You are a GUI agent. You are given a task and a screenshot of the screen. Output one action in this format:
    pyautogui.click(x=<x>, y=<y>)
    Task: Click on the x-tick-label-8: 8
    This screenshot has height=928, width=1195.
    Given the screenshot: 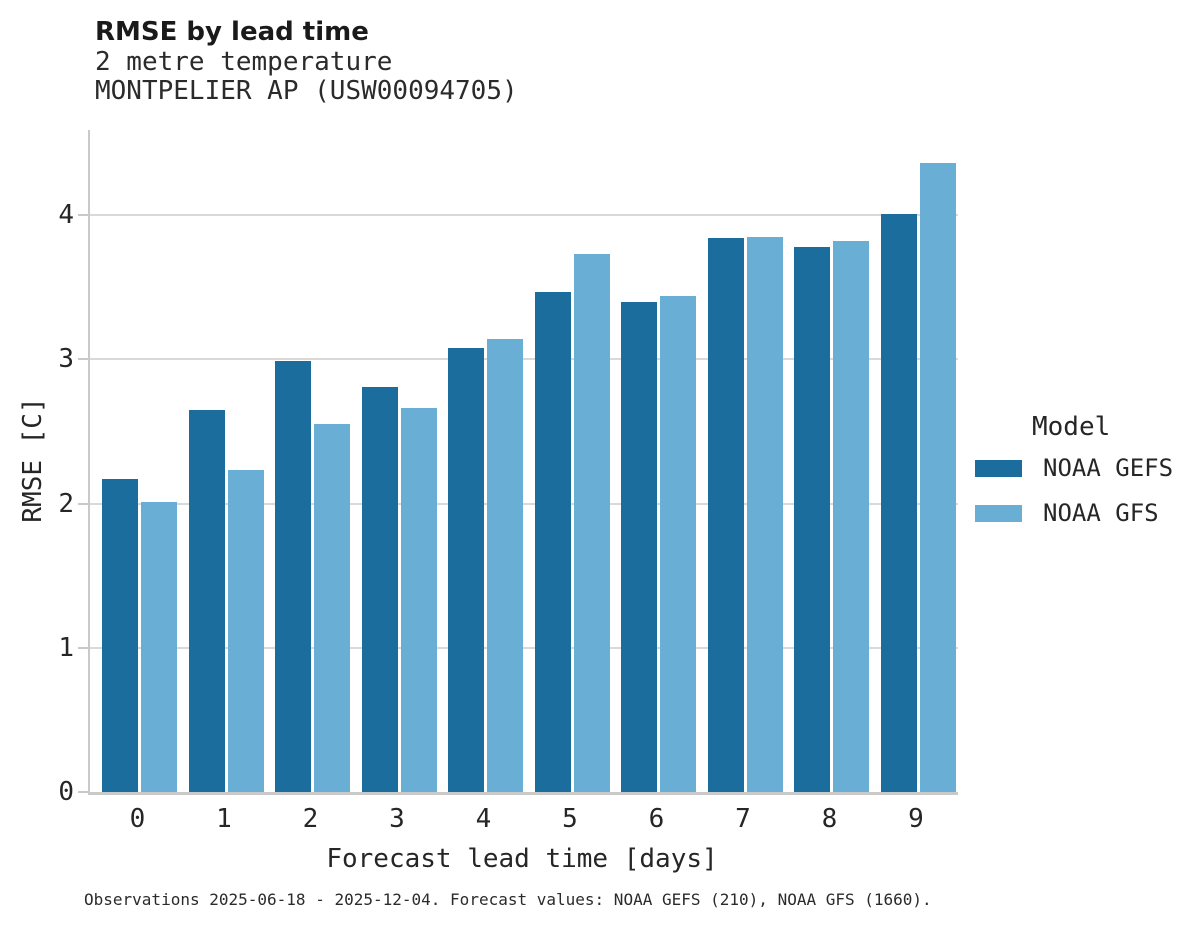 What is the action you would take?
    pyautogui.click(x=829, y=819)
    